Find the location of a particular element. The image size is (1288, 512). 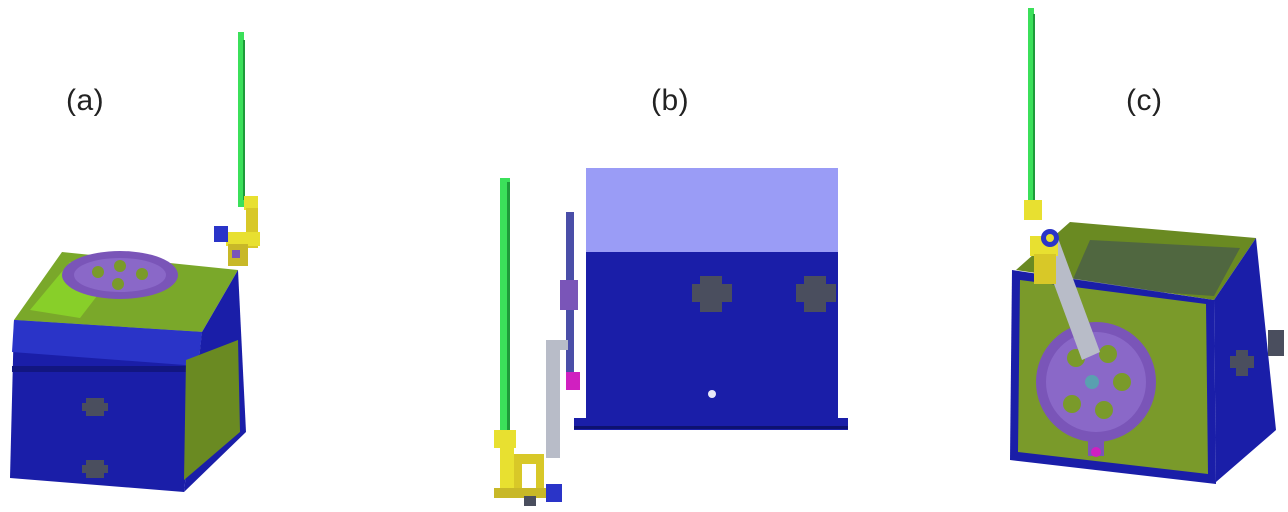

rod-b is located at coordinates (505, 306).